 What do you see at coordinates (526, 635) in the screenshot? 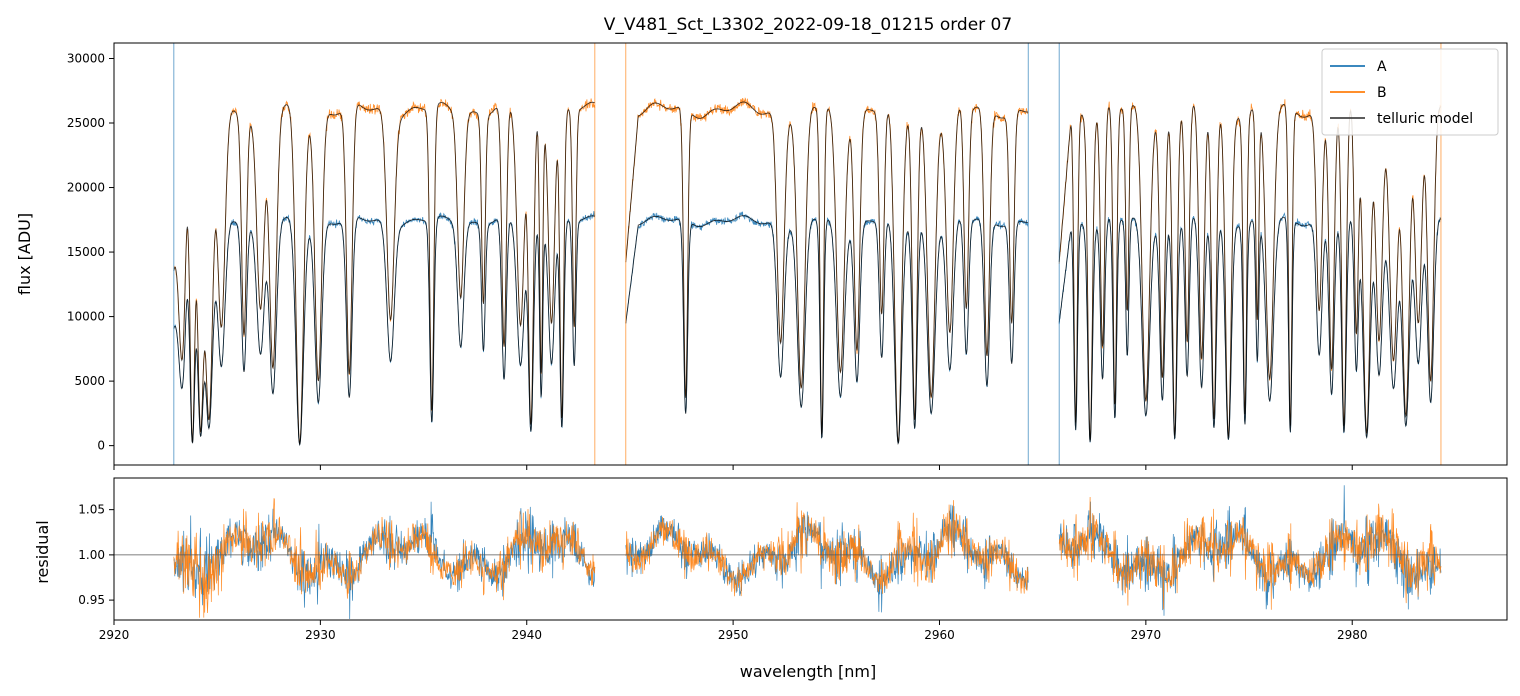
I see `x-tick-label: 2940` at bounding box center [526, 635].